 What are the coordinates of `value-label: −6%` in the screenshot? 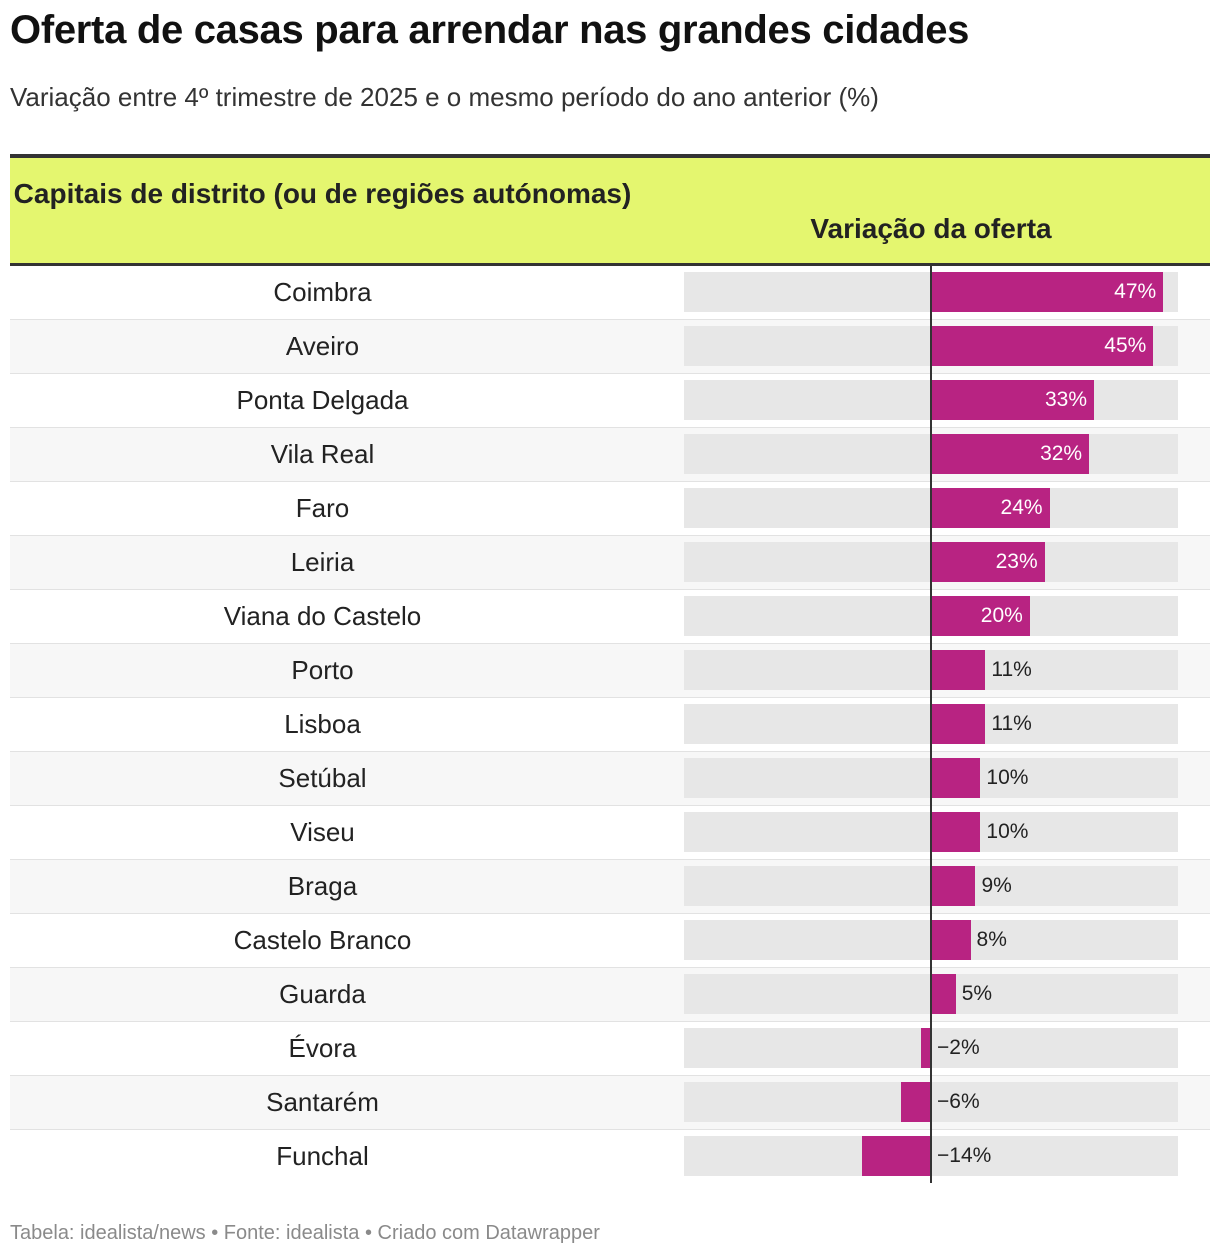 It's located at (958, 1101).